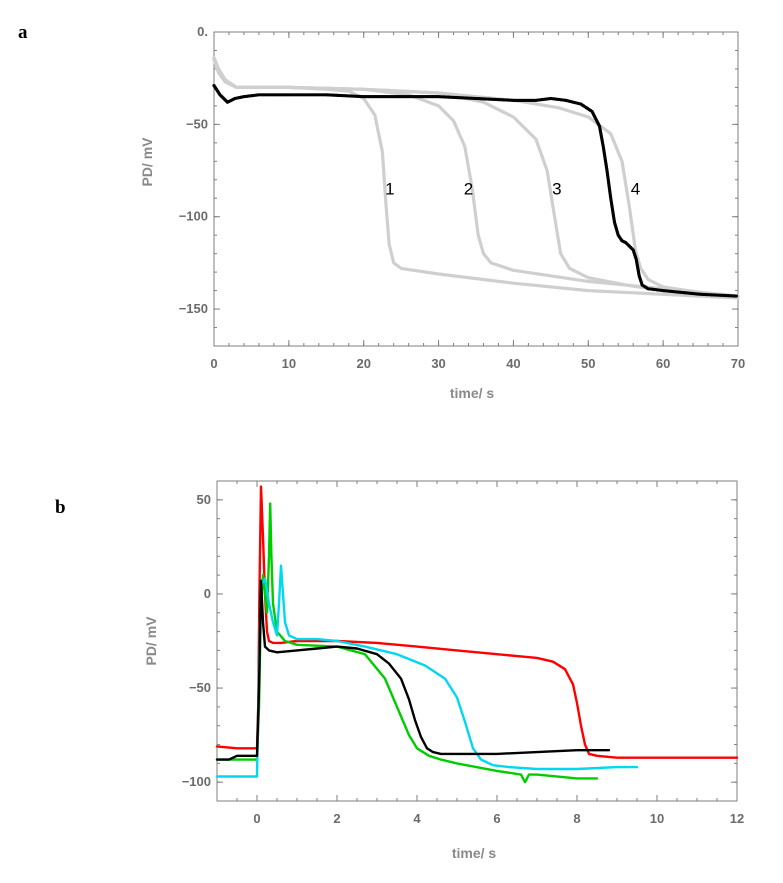 This screenshot has height=883, width=783. Describe the element at coordinates (417, 818) in the screenshot. I see `x-tick-label: 4` at that location.